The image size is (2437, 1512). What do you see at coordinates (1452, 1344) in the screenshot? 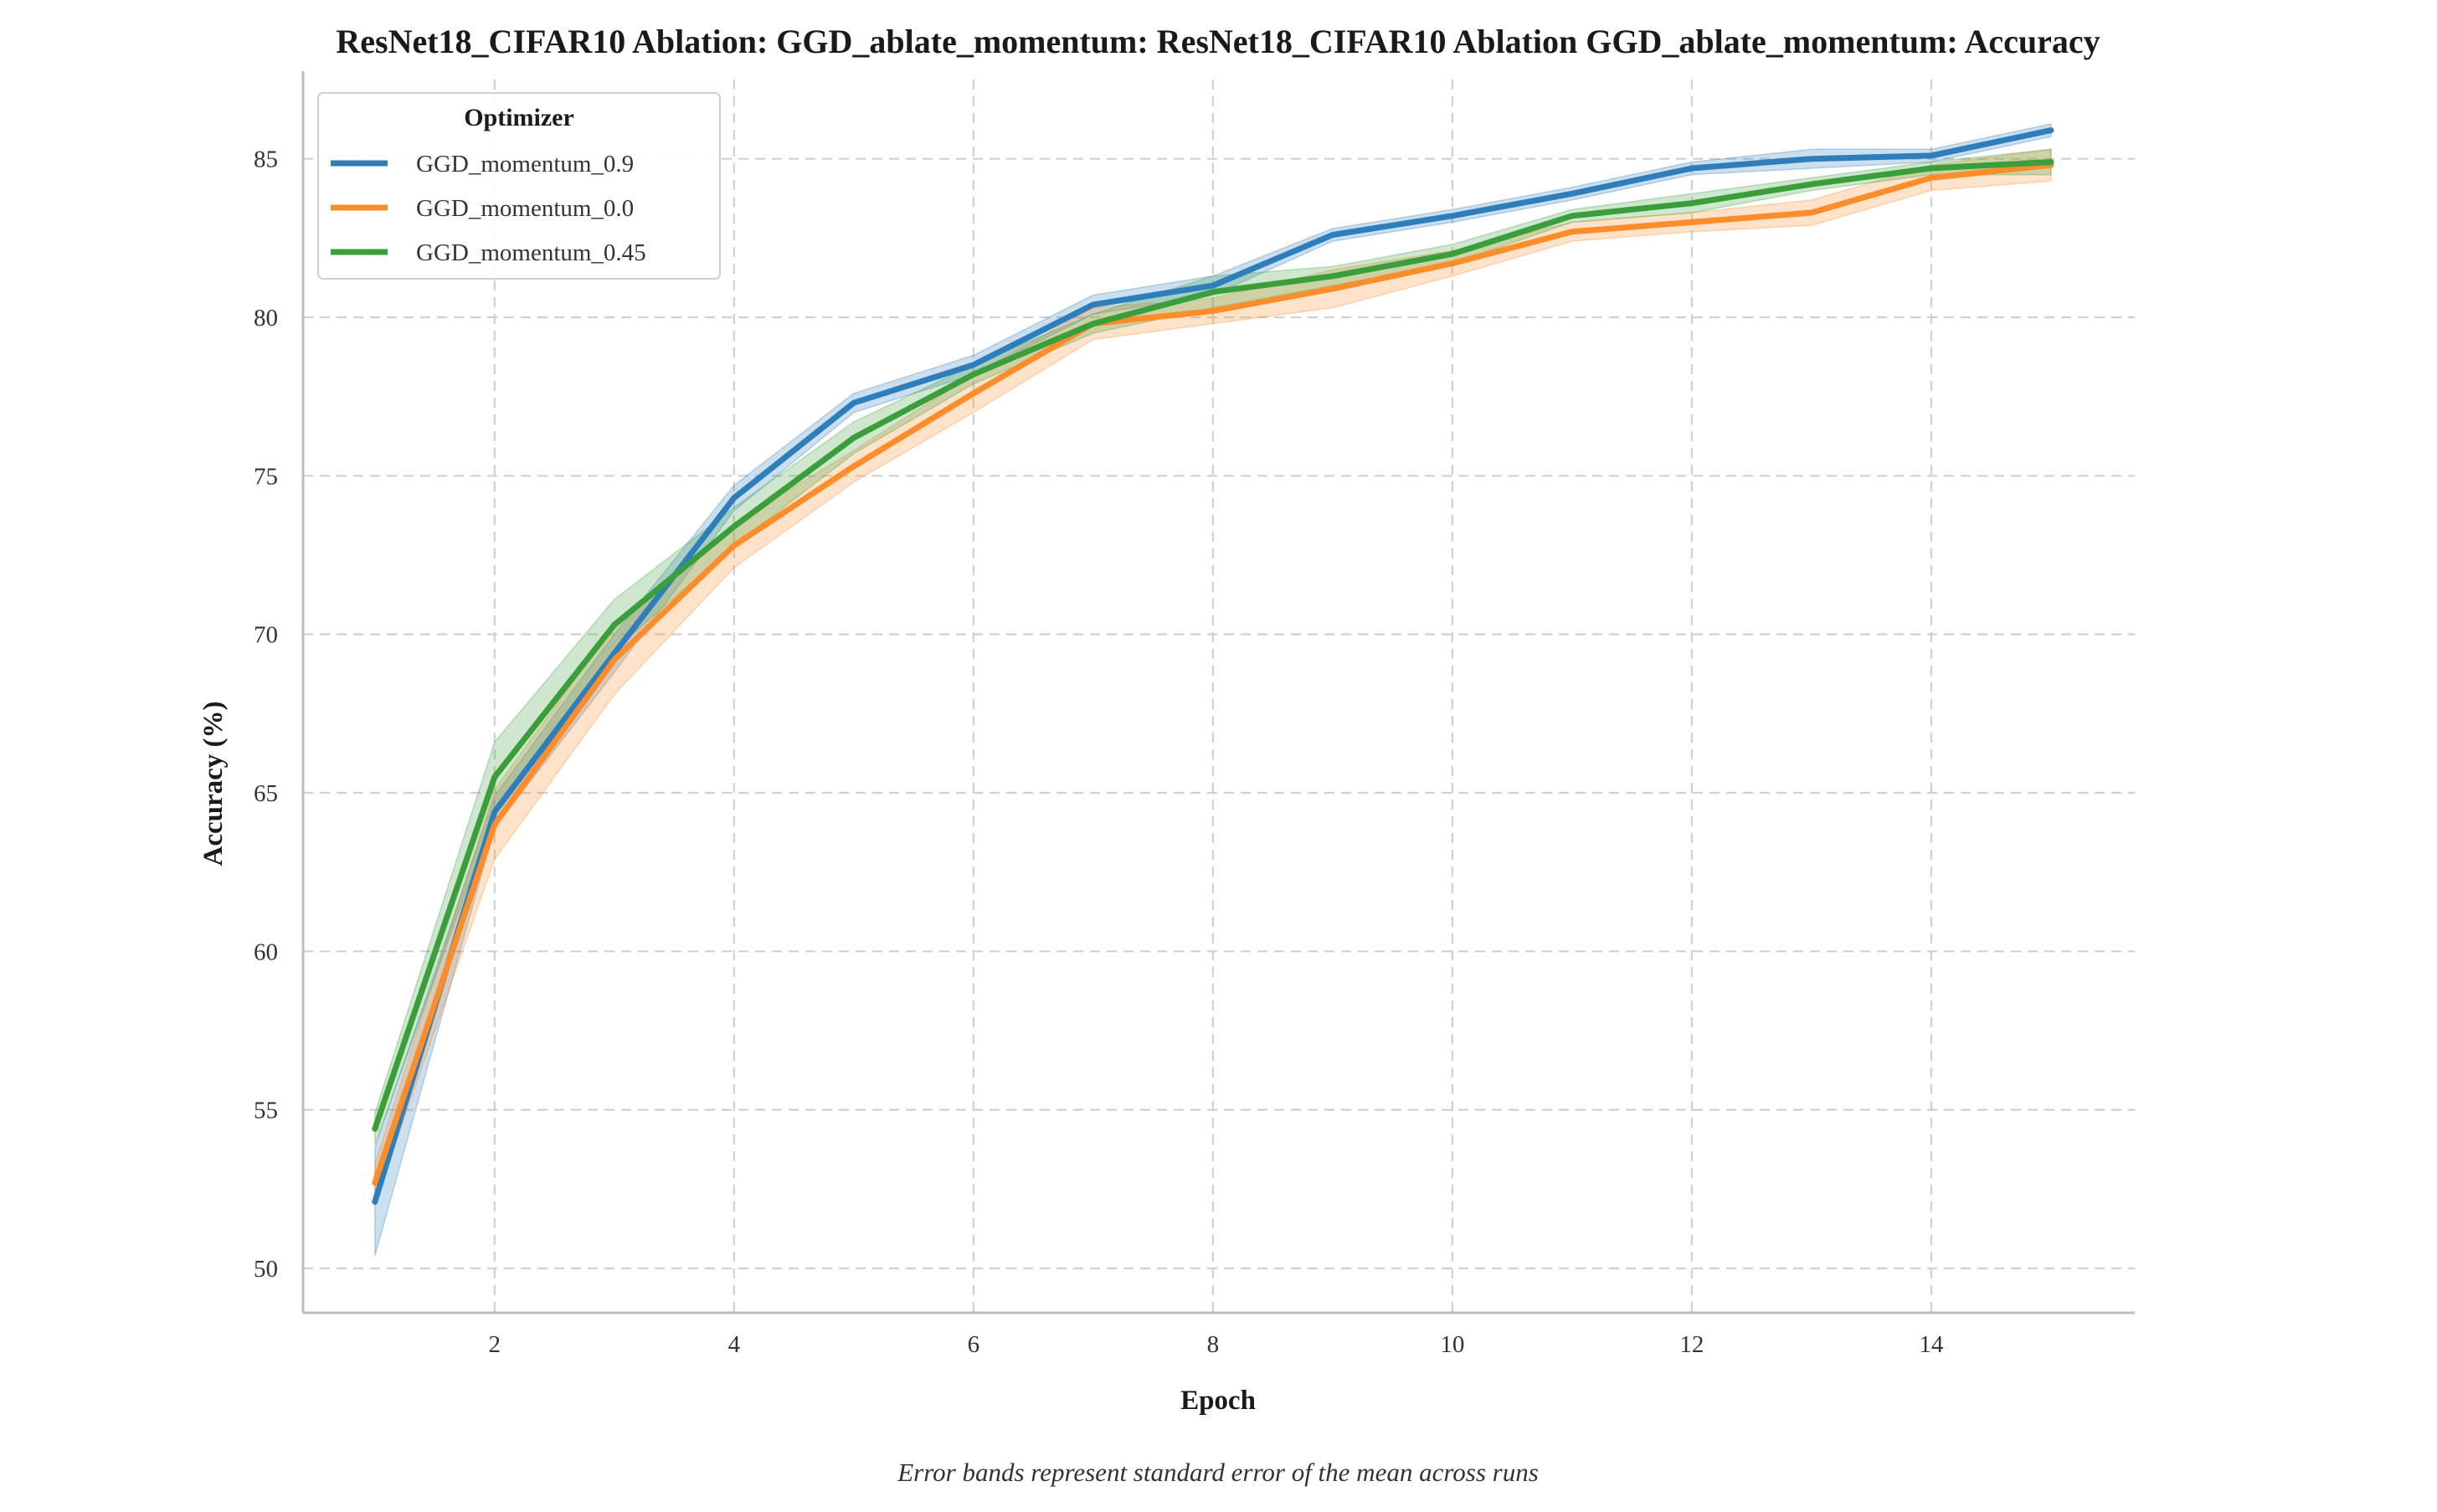
I see `x-tick-label: 10` at bounding box center [1452, 1344].